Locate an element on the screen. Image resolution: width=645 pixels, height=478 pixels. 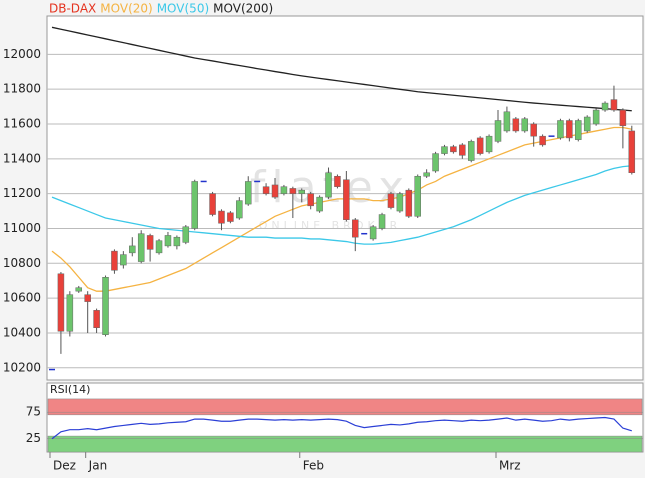
legend-entry: DB-DAX is located at coordinates (72, 9).